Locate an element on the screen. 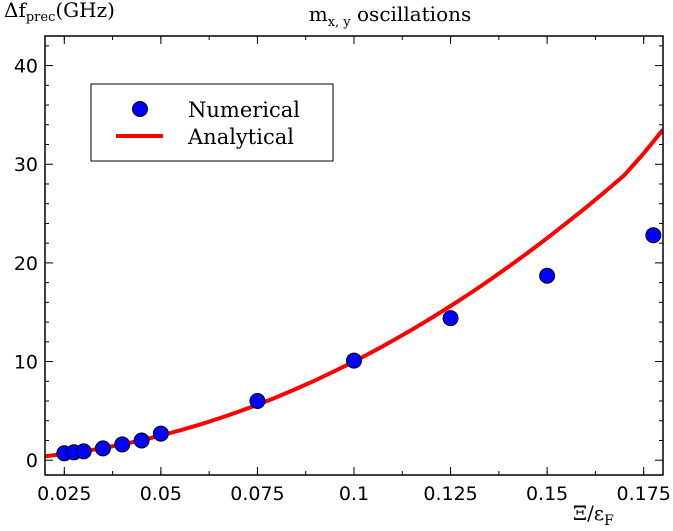  legend-marker-numerical is located at coordinates (140, 109).